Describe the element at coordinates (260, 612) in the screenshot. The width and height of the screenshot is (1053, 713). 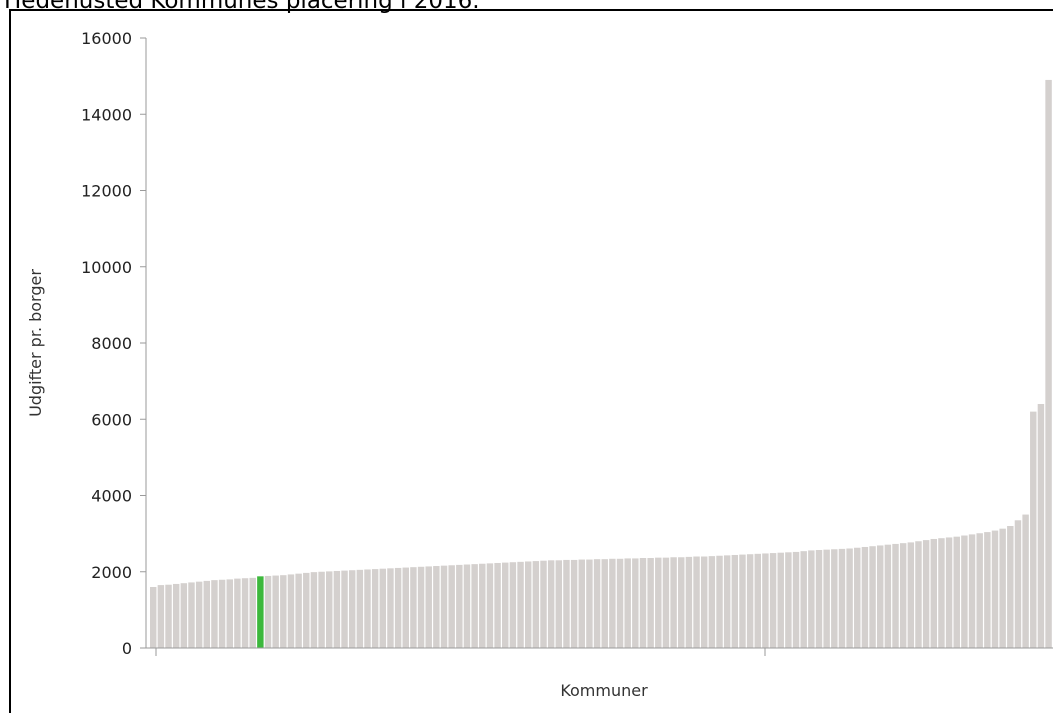
I see `highlighted-bar` at that location.